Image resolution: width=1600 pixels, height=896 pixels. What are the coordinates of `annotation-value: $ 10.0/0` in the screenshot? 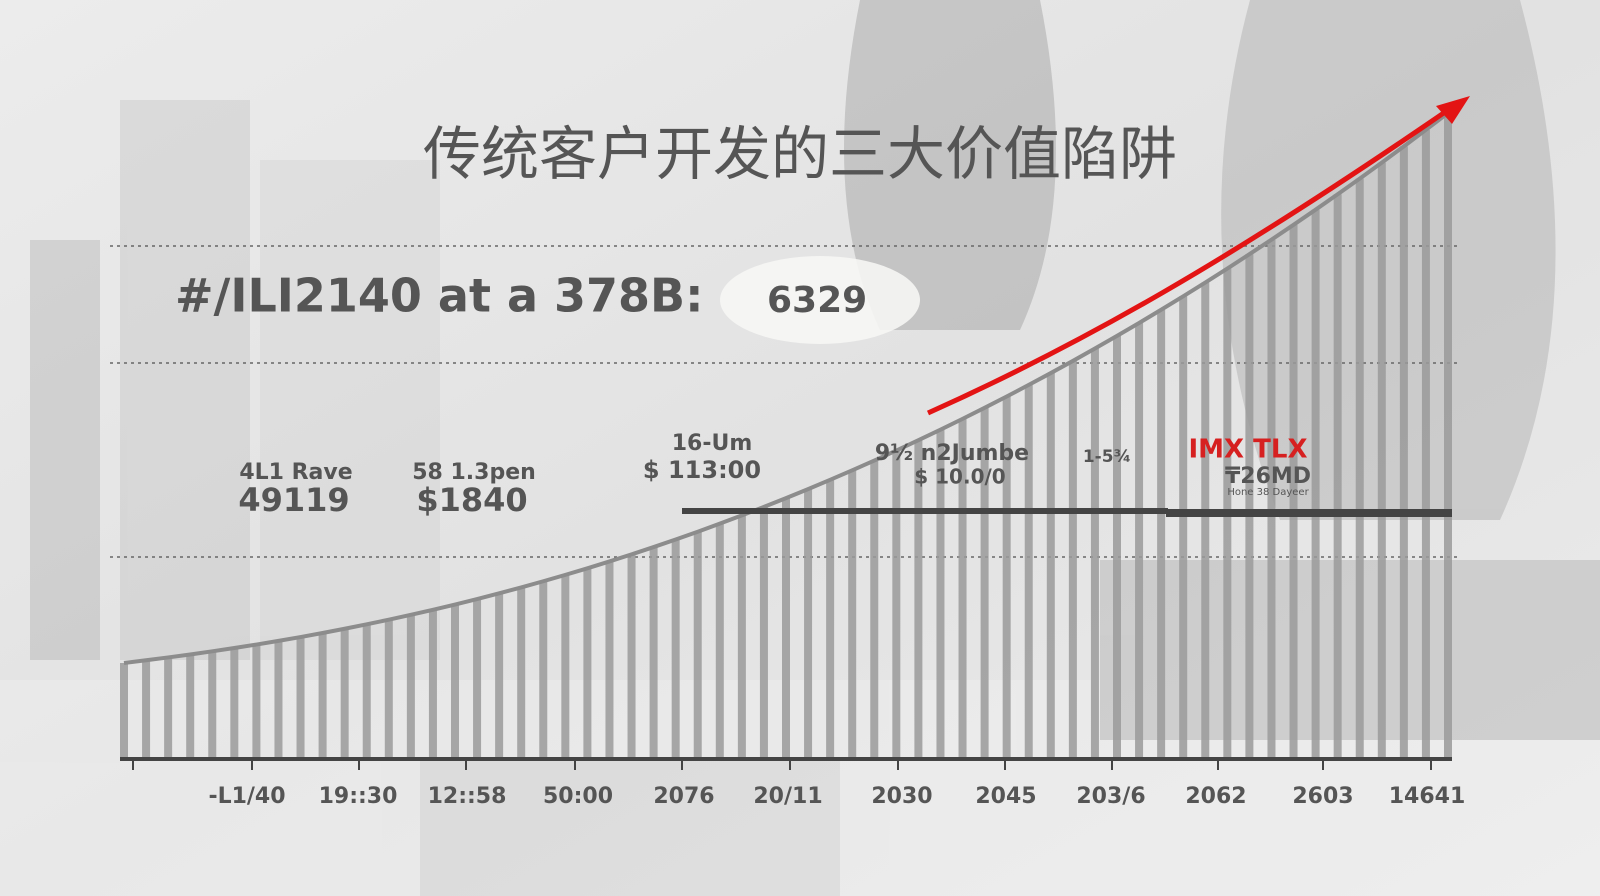 It's located at (959, 477).